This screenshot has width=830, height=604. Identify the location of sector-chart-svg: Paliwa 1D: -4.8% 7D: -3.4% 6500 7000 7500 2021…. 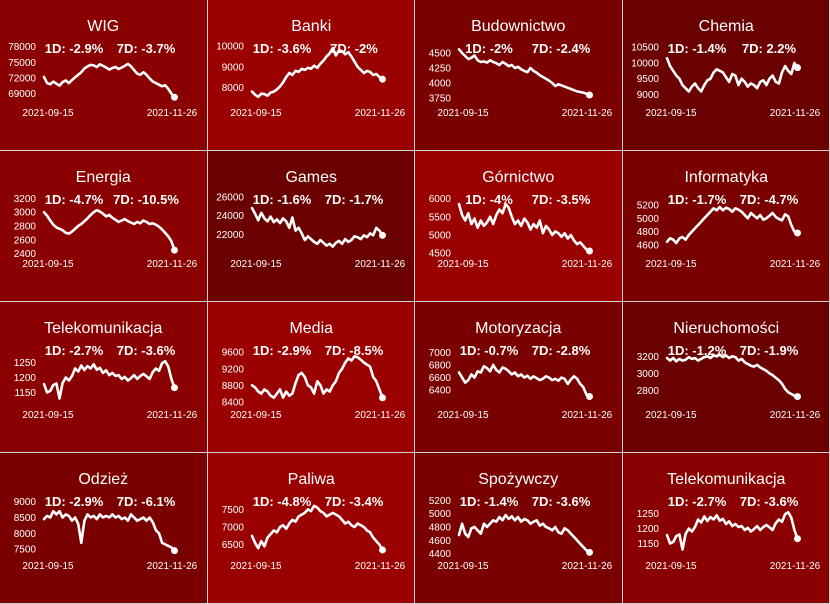
(313, 521).